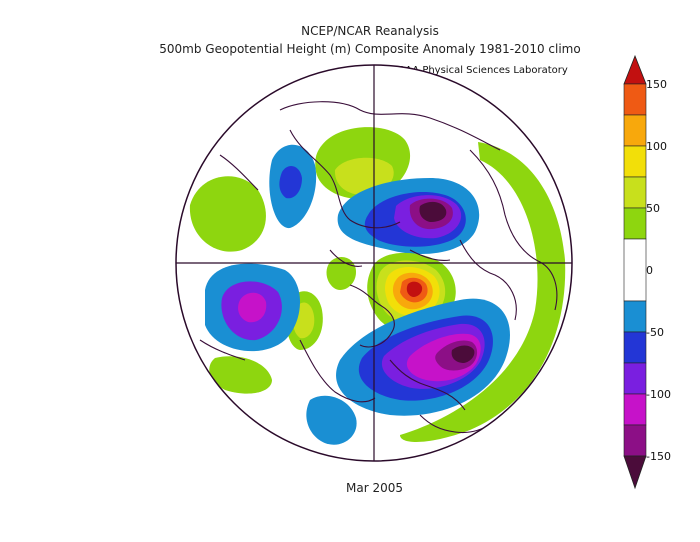  What do you see at coordinates (656, 146) in the screenshot?
I see `colorbar-tick-100: 100` at bounding box center [656, 146].